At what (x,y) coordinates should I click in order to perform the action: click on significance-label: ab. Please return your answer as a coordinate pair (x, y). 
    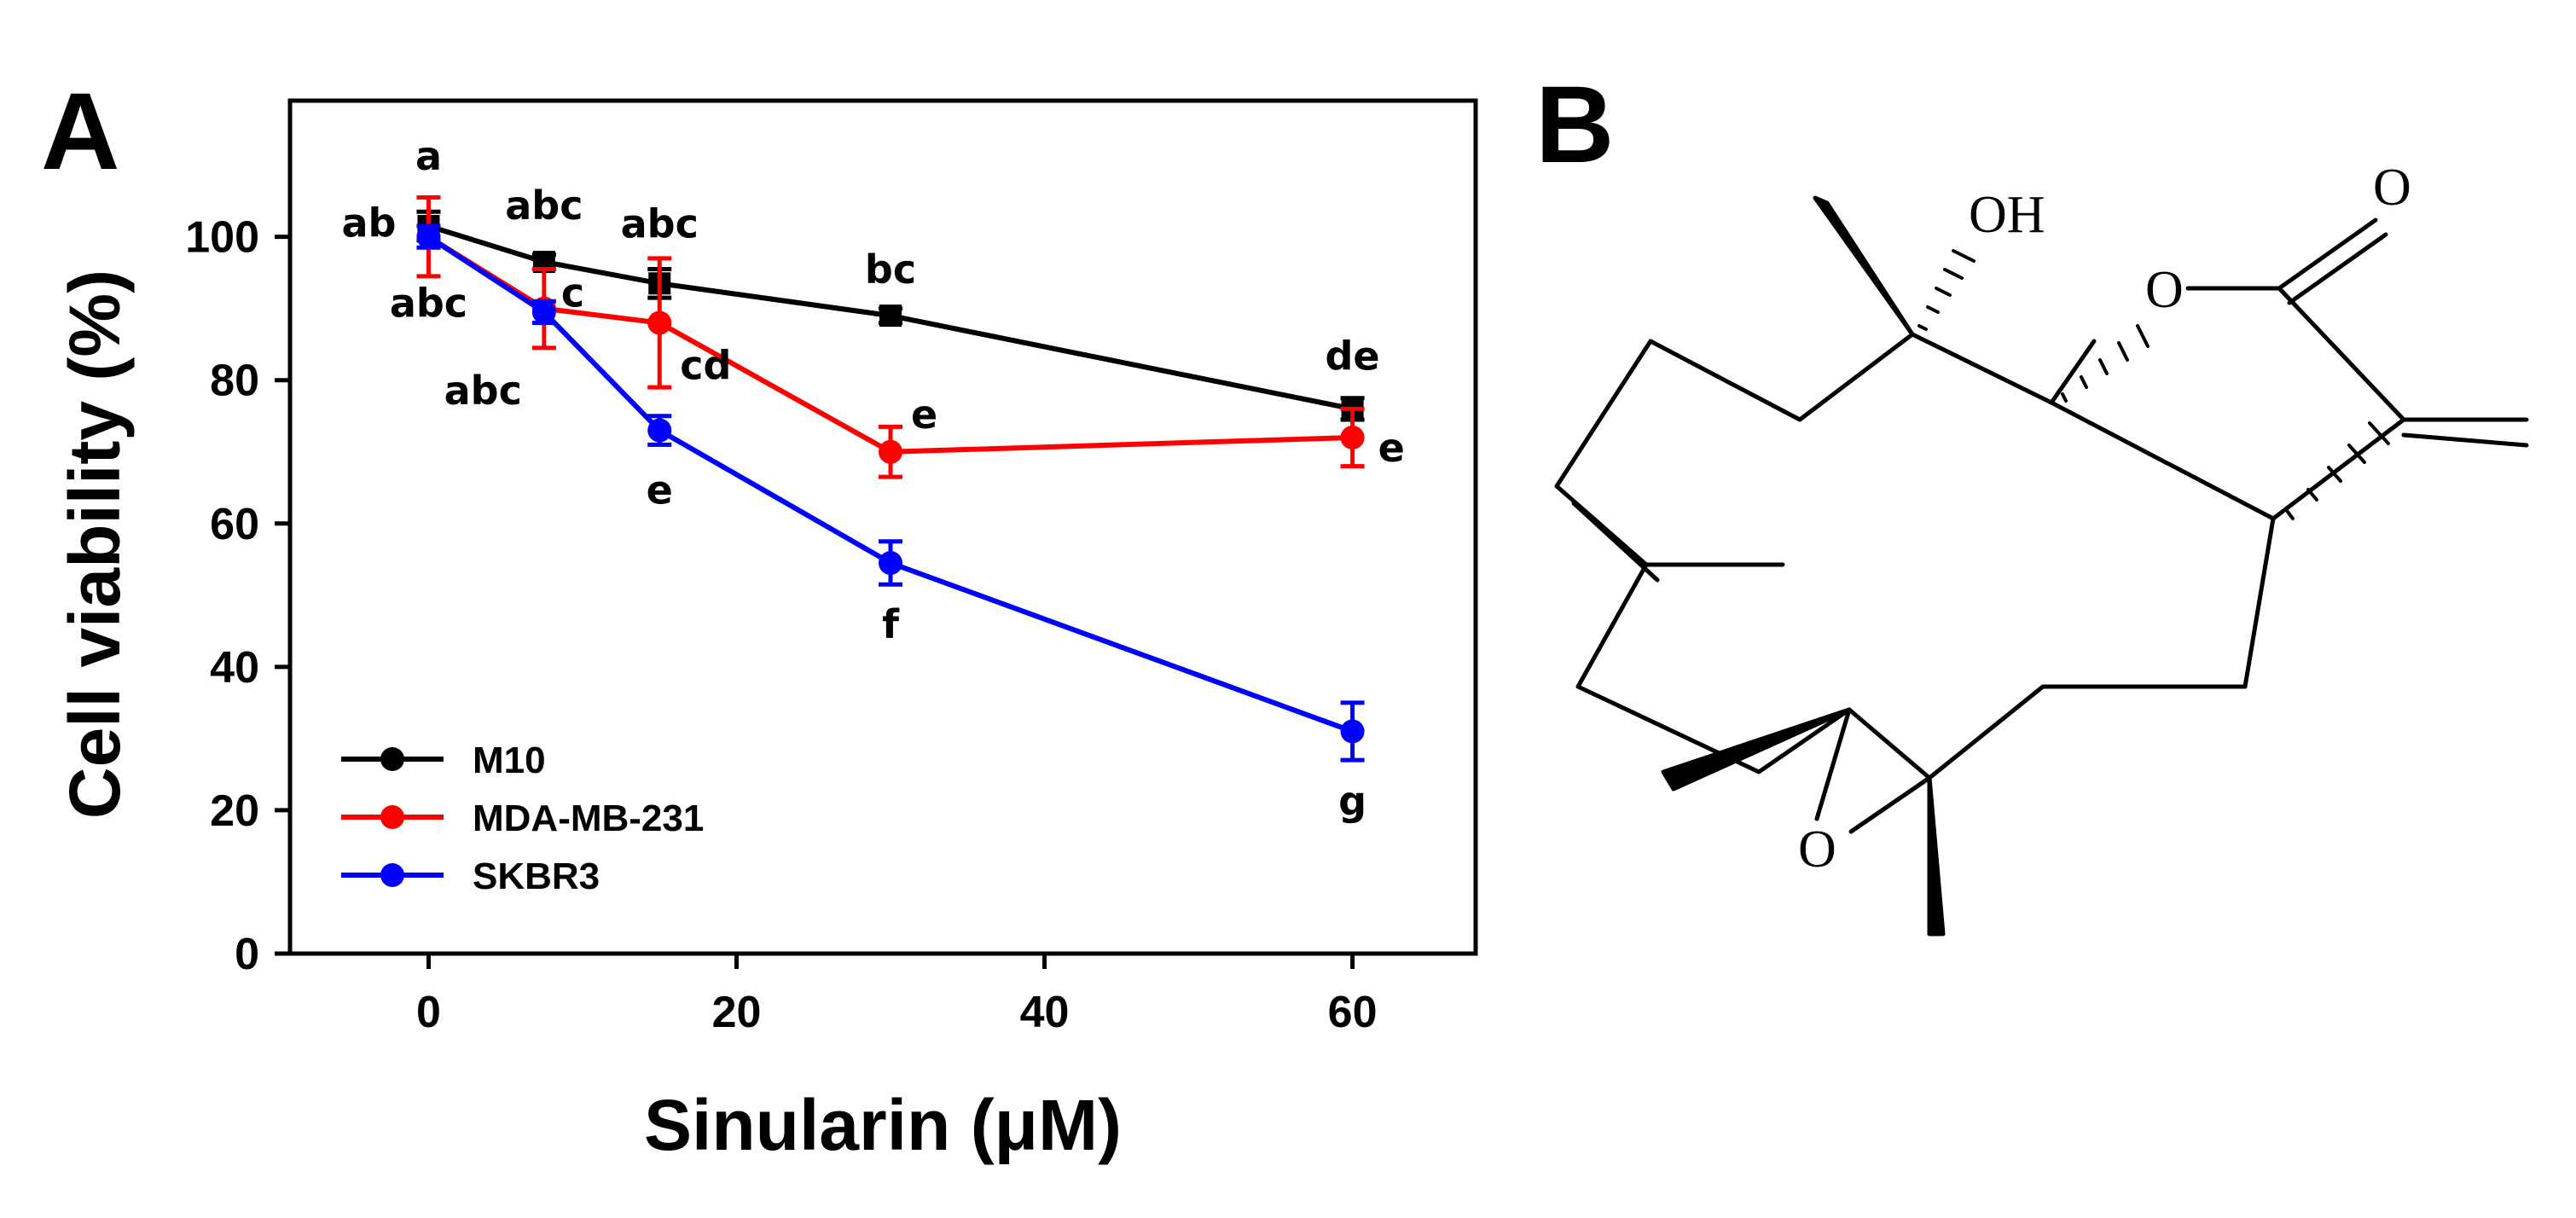
    Looking at the image, I should click on (368, 223).